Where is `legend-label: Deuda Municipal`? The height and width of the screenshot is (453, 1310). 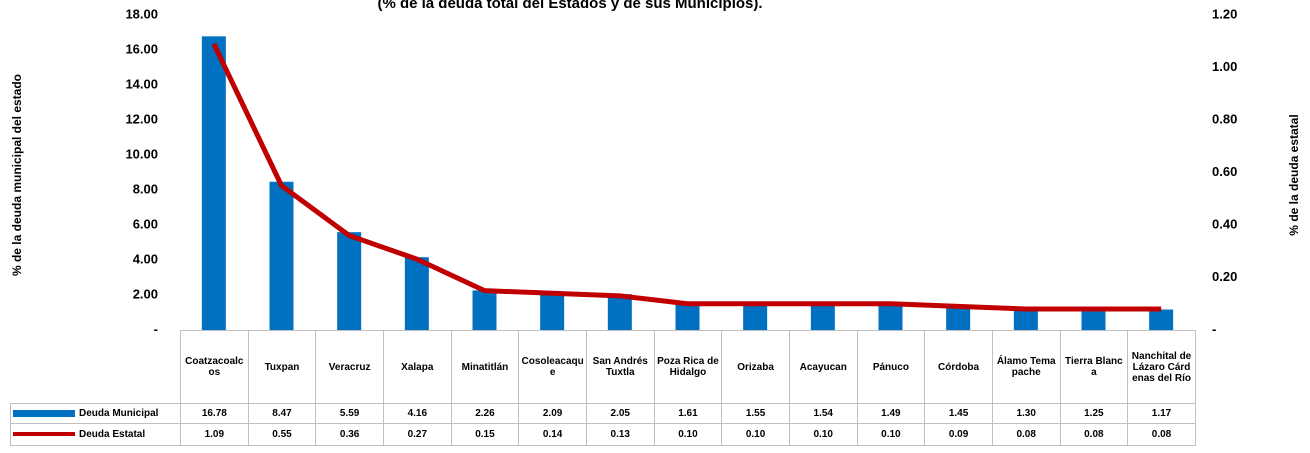 legend-label: Deuda Municipal is located at coordinates (119, 413).